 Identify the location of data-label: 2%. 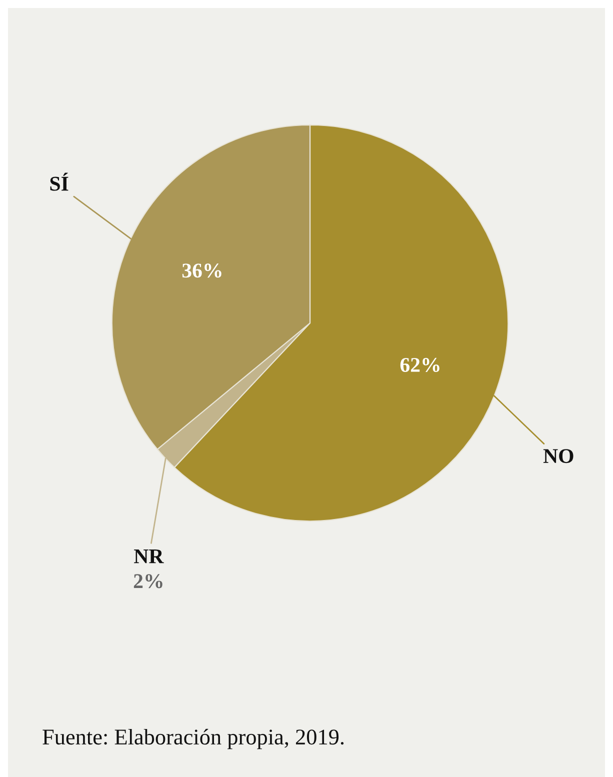
(148, 581).